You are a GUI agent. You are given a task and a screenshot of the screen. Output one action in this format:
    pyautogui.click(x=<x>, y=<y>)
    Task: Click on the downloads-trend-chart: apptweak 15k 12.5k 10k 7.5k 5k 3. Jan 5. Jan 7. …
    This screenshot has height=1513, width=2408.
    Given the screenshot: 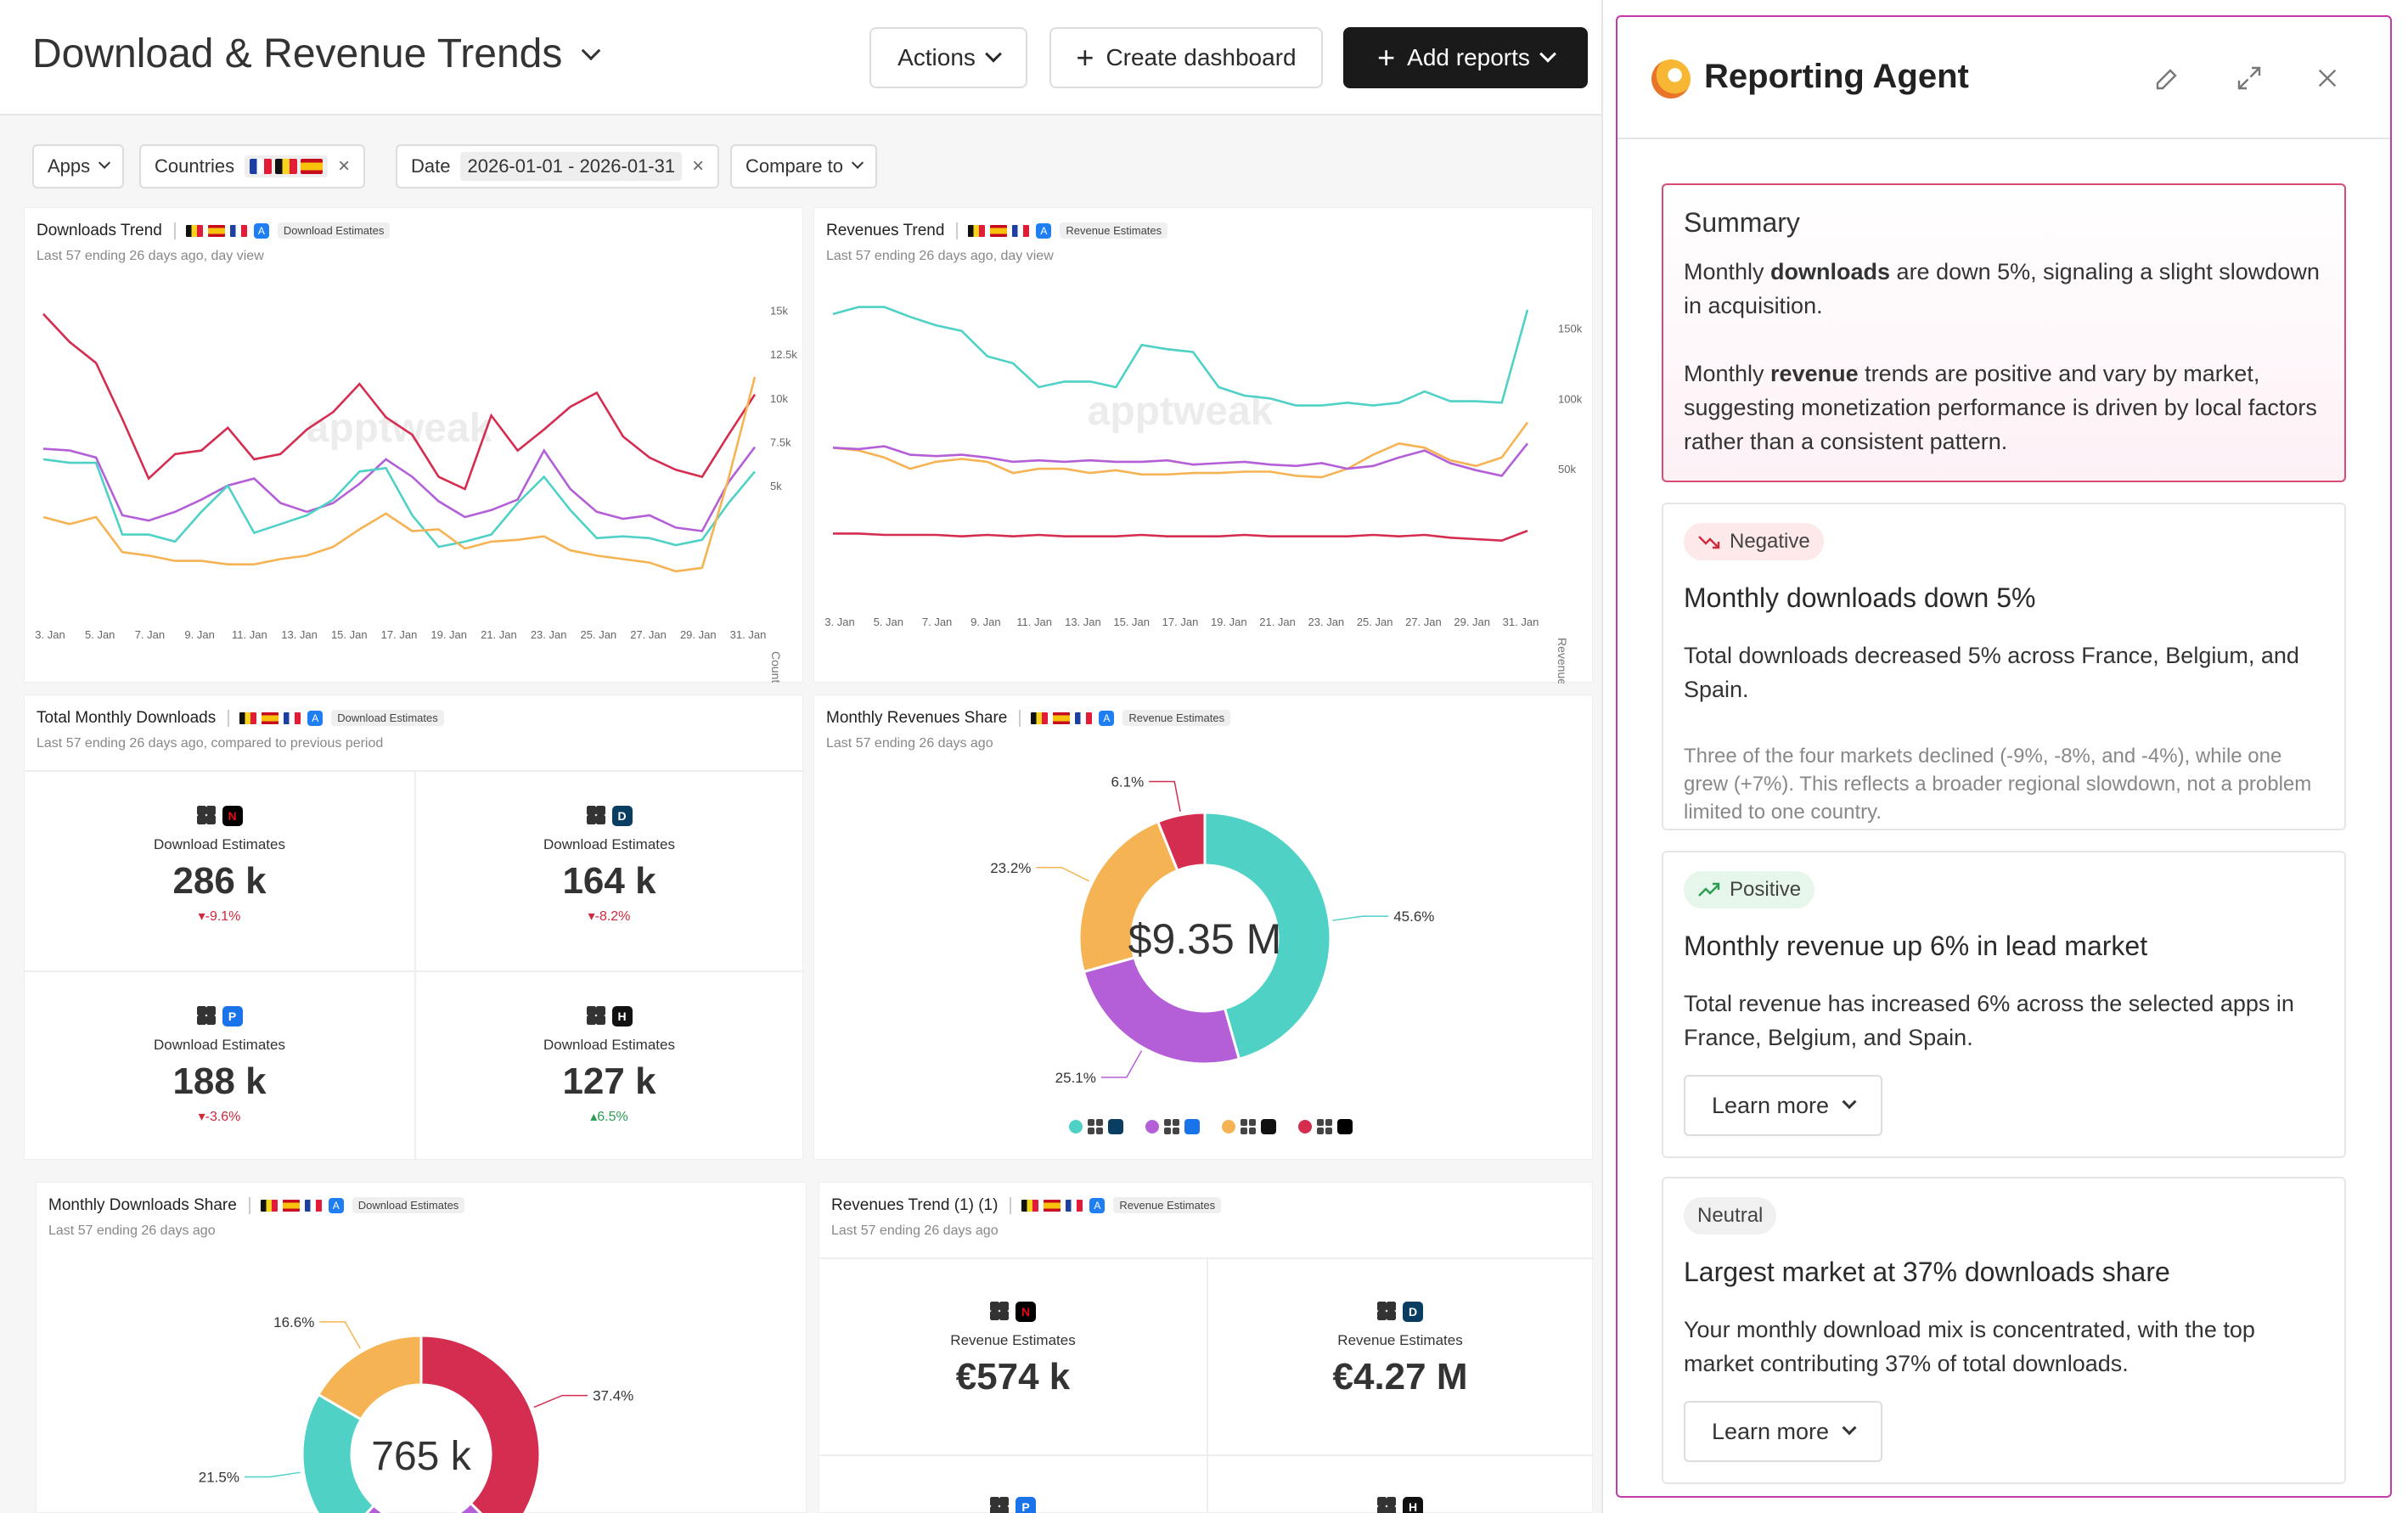 What is the action you would take?
    pyautogui.click(x=416, y=494)
    